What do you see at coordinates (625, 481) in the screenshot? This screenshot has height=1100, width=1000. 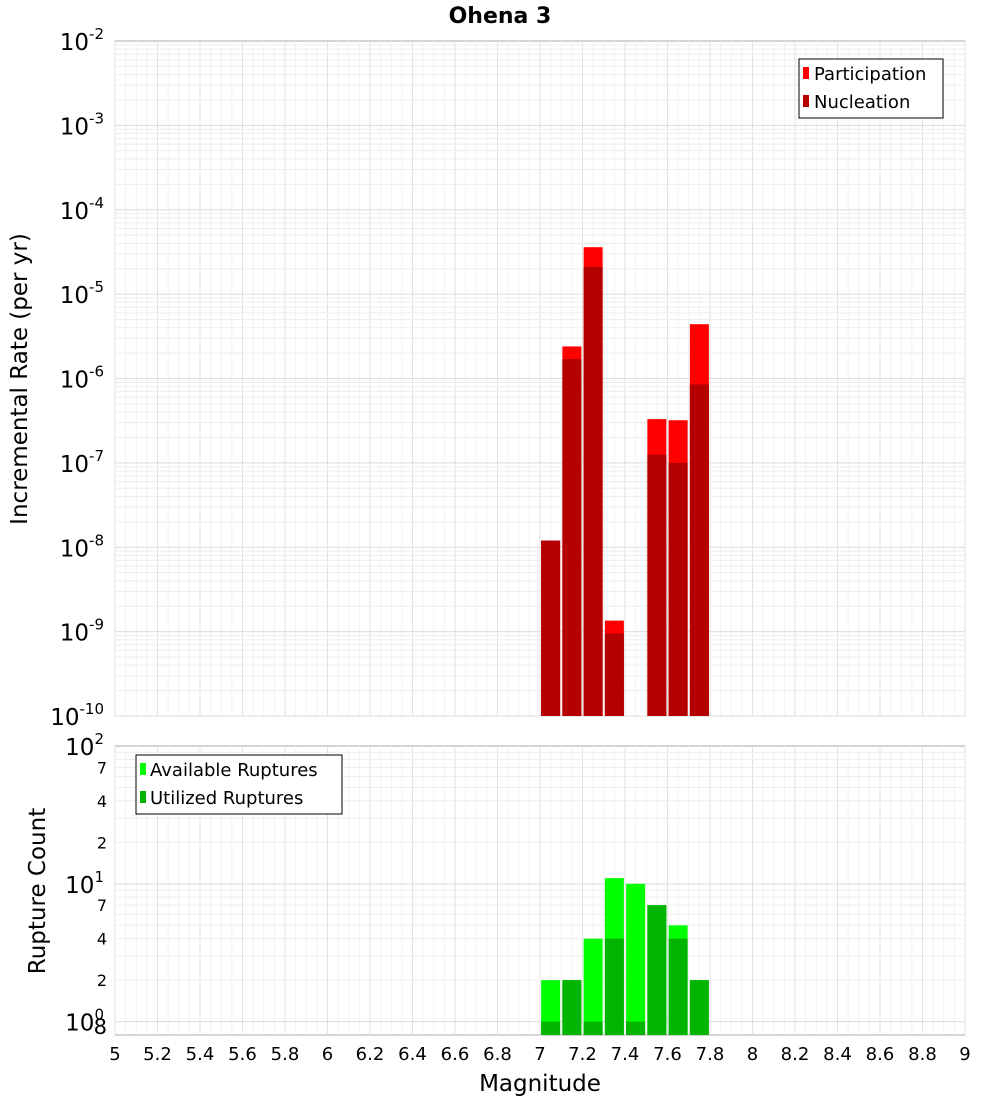 I see `rate-plot-bars` at bounding box center [625, 481].